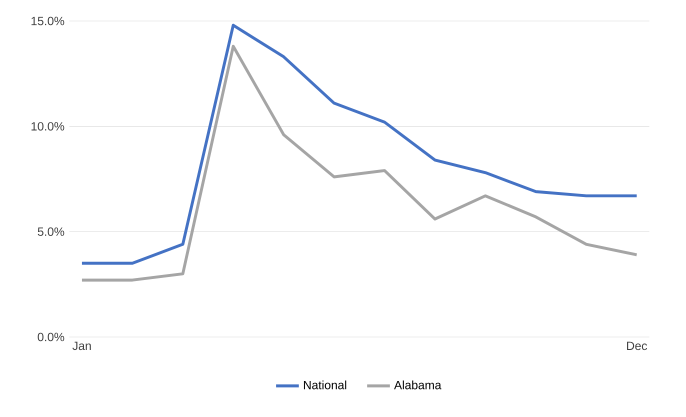 The height and width of the screenshot is (417, 686). I want to click on x-tick-label: Dec, so click(637, 346).